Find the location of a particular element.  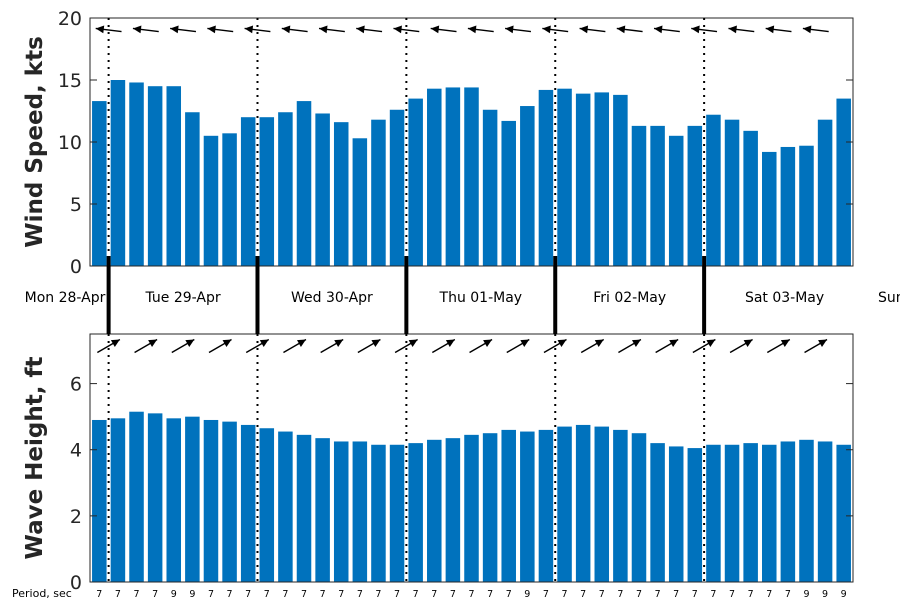

wave-ytick-label: 2 is located at coordinates (76, 517).